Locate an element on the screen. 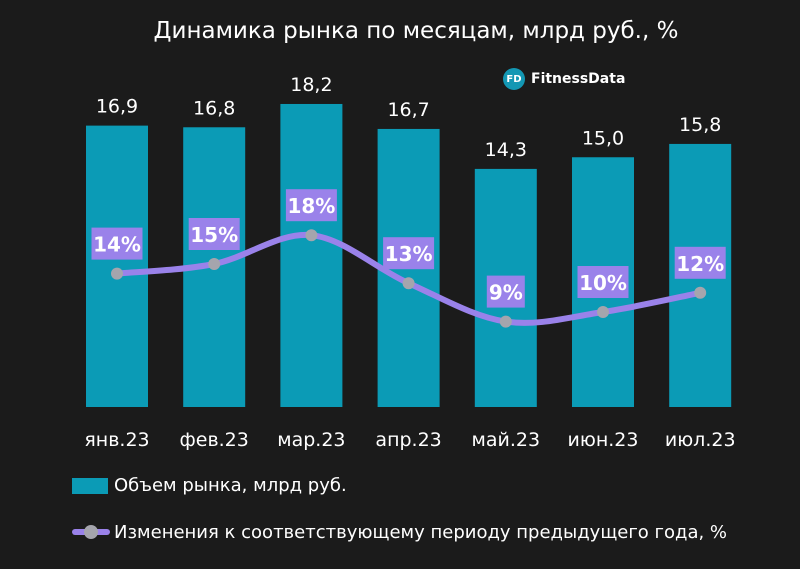 This screenshot has height=569, width=800. legend-item-bars: Объем рынка, млрд руб. is located at coordinates (209, 485).